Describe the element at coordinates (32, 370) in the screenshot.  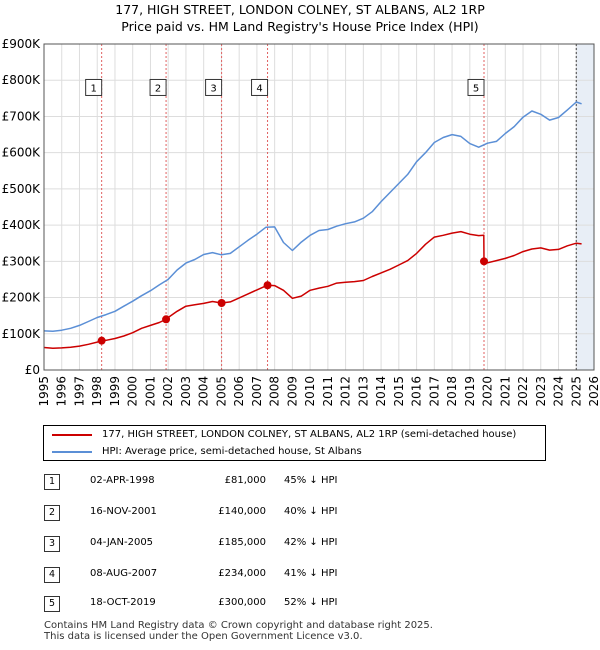
I see `y-tick-label: £0` at that location.